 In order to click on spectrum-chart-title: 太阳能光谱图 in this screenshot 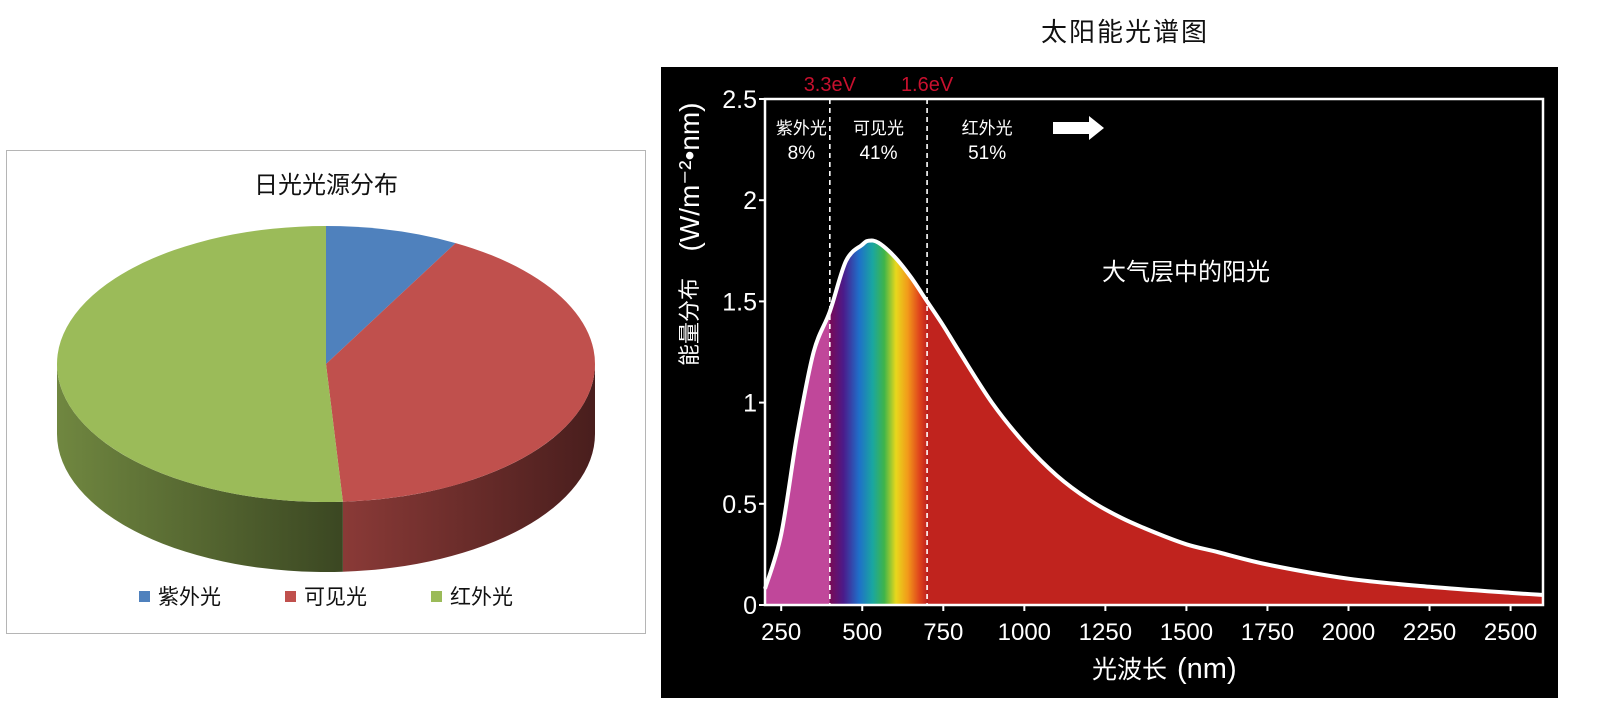, I will do `click(1124, 33)`.